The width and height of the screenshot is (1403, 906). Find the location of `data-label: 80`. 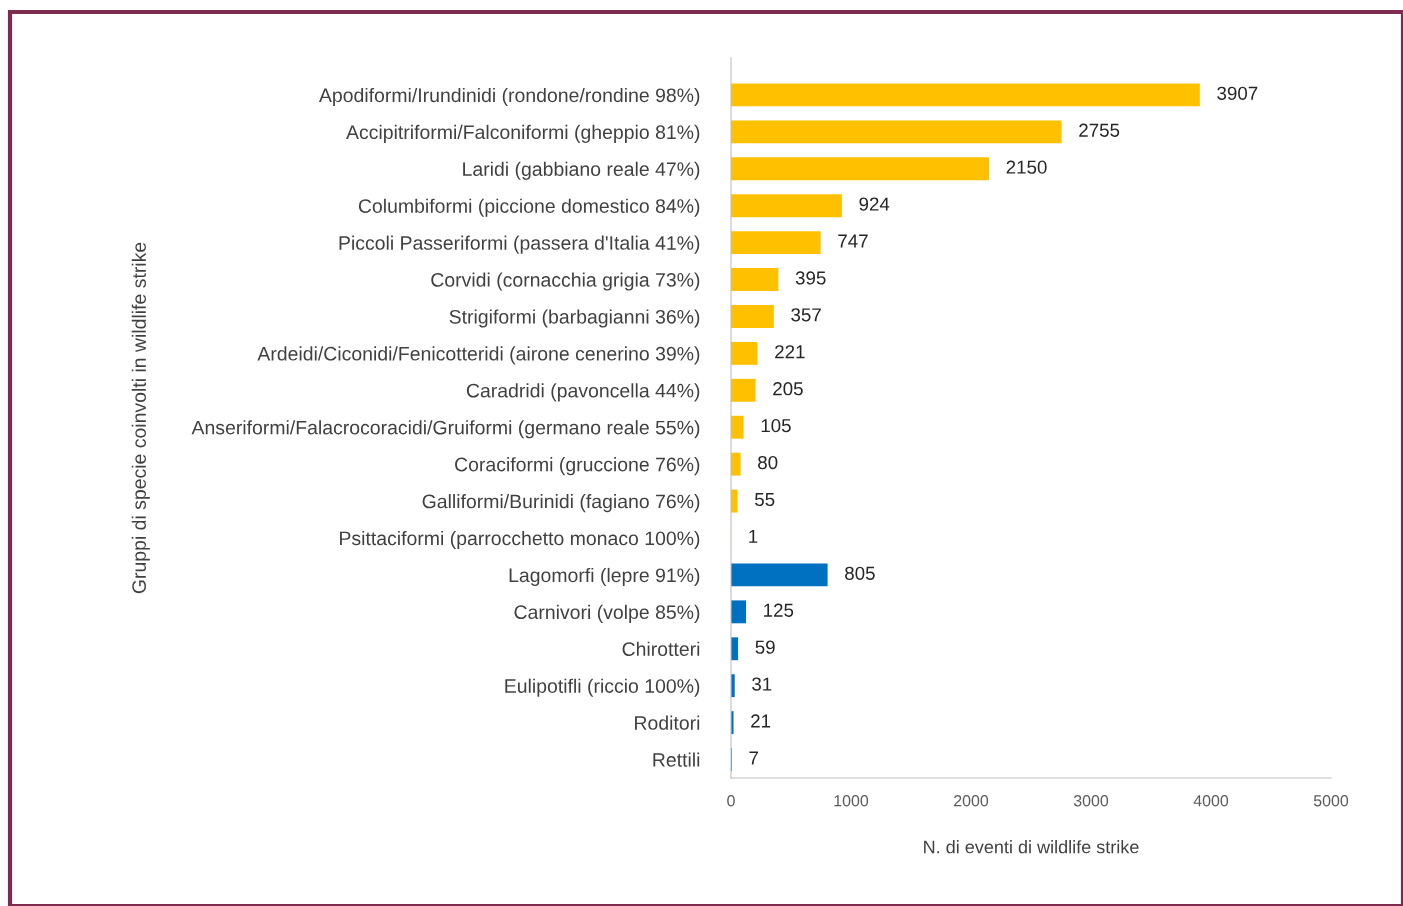

data-label: 80 is located at coordinates (768, 462).